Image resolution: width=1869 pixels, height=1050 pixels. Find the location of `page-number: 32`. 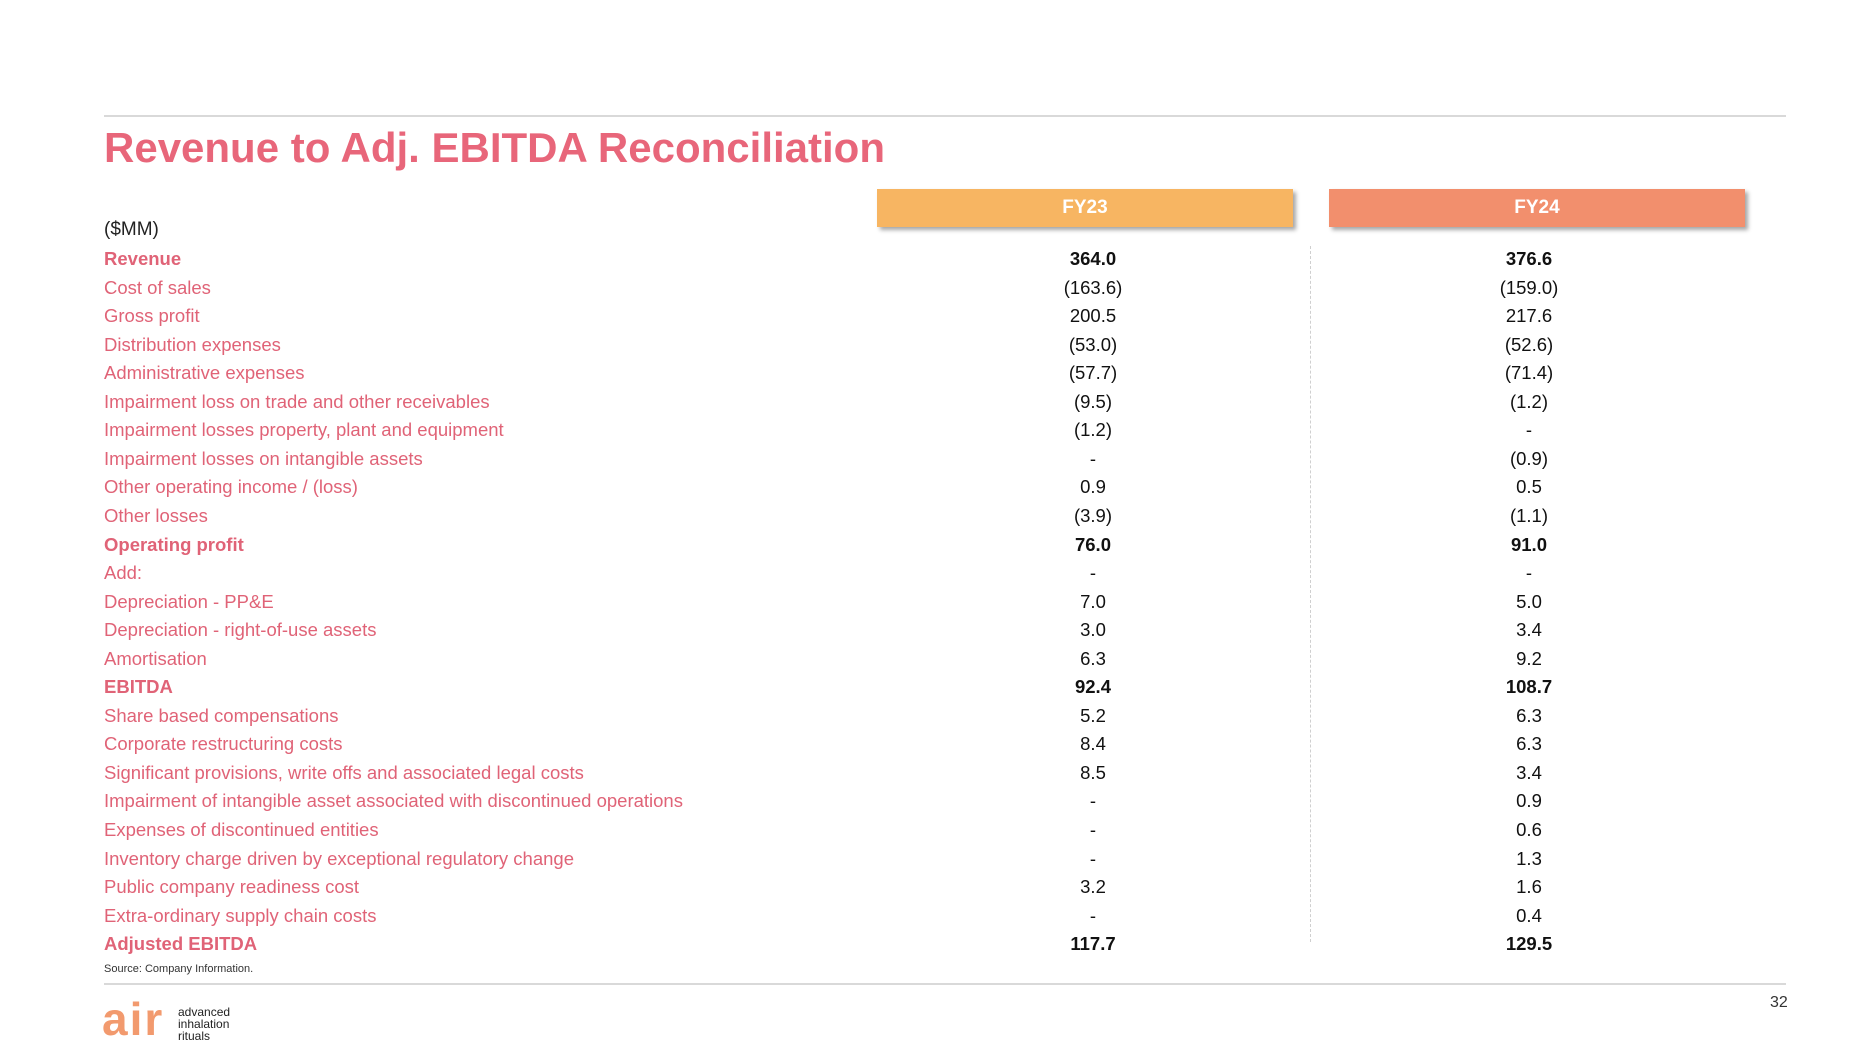

page-number: 32 is located at coordinates (1779, 1002).